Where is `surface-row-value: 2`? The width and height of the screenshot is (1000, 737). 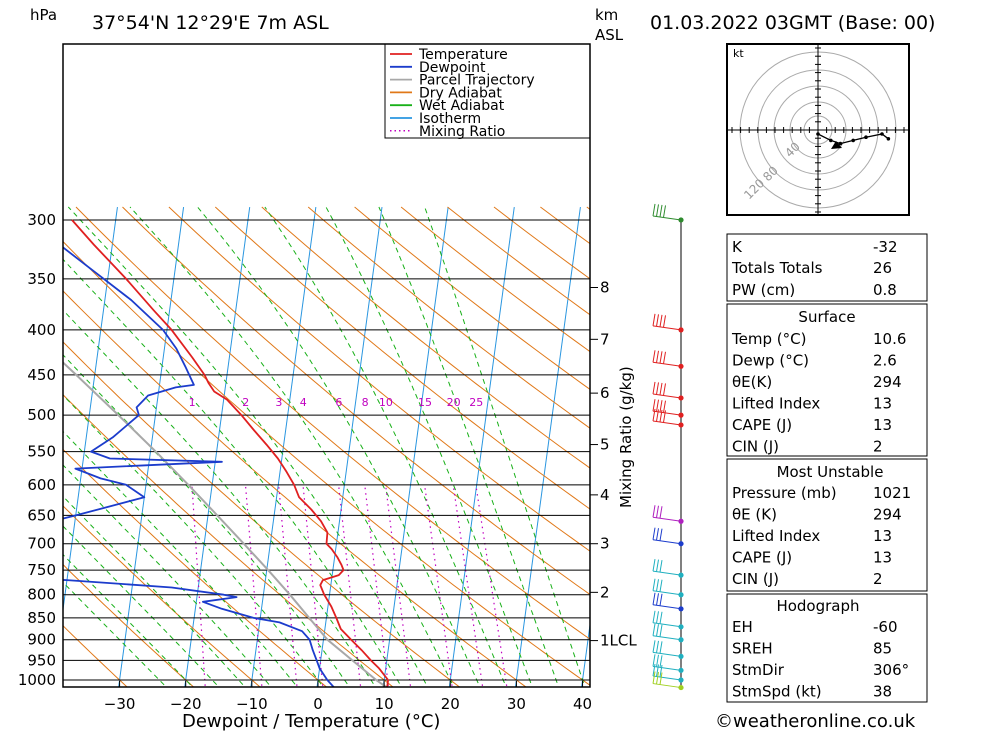
surface-row-value: 2 is located at coordinates (878, 447).